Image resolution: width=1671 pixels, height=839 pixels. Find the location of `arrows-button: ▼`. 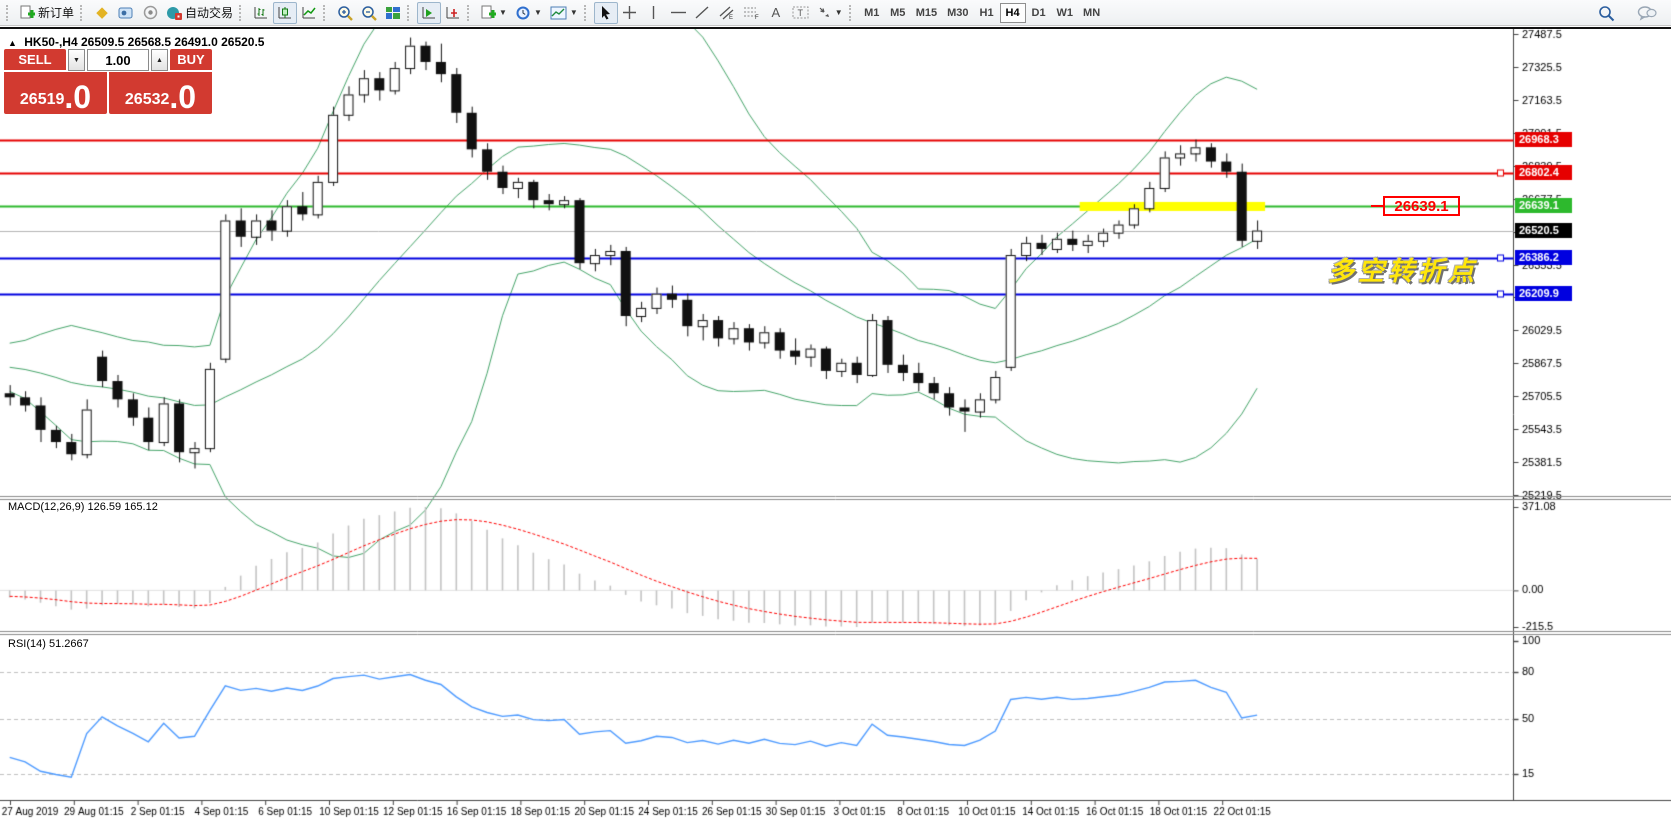

arrows-button: ▼ is located at coordinates (830, 13).